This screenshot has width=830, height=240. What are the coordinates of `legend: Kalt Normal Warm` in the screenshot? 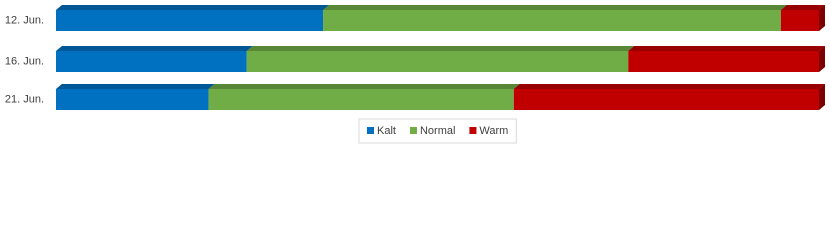 It's located at (437, 131).